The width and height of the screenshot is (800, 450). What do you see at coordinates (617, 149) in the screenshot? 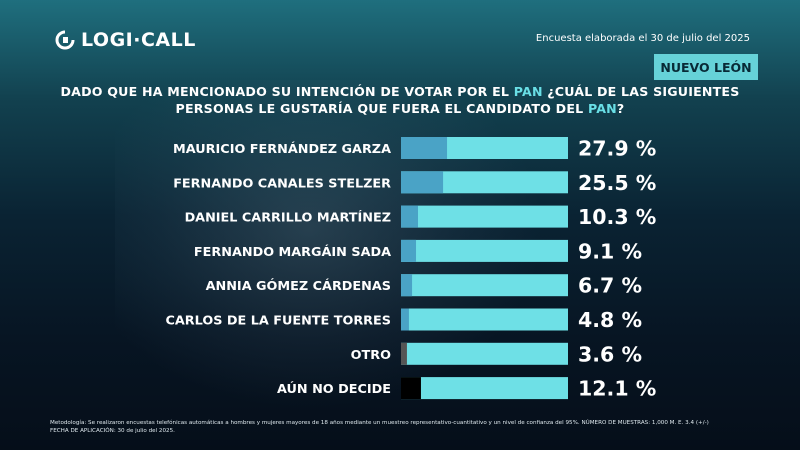
I see `value-label: 27.9 %` at bounding box center [617, 149].